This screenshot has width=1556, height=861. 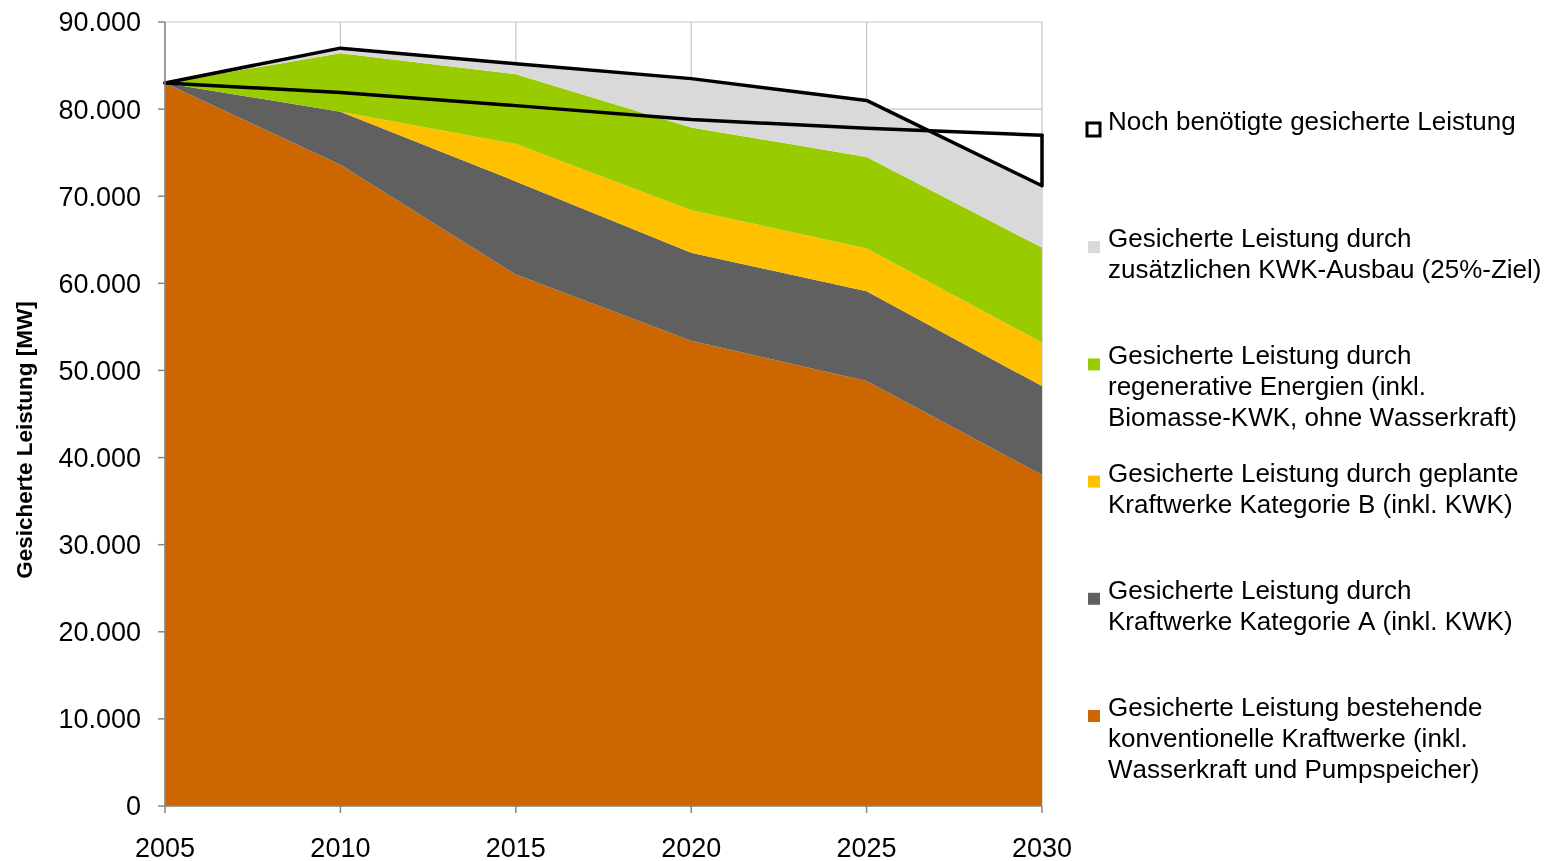 I want to click on y-tick-label: 20.000, so click(x=99, y=632).